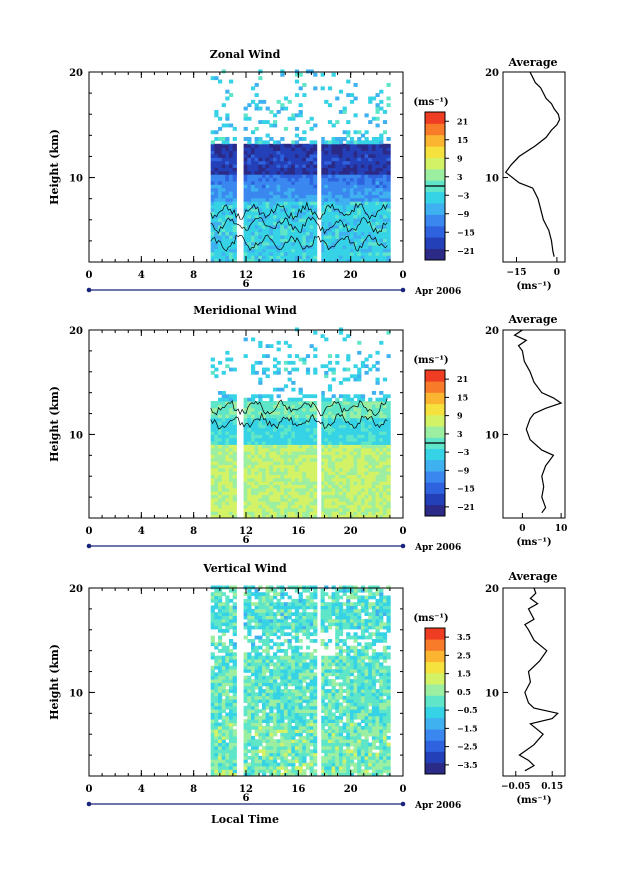 Image resolution: width=619 pixels, height=873 pixels. I want to click on x-tick-label: 20, so click(351, 275).